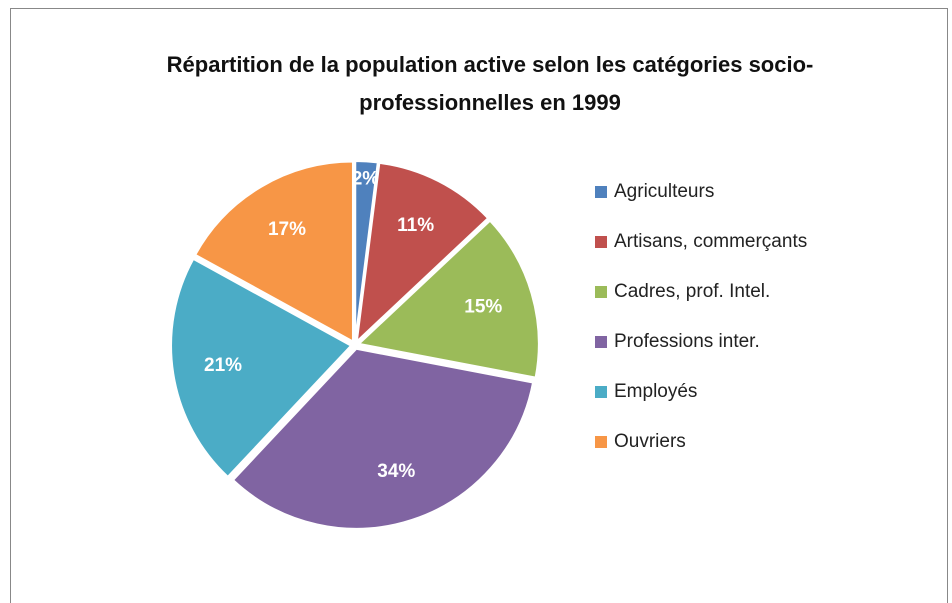 Image resolution: width=952 pixels, height=603 pixels. I want to click on legend-label: Artisans, commerçants, so click(710, 241).